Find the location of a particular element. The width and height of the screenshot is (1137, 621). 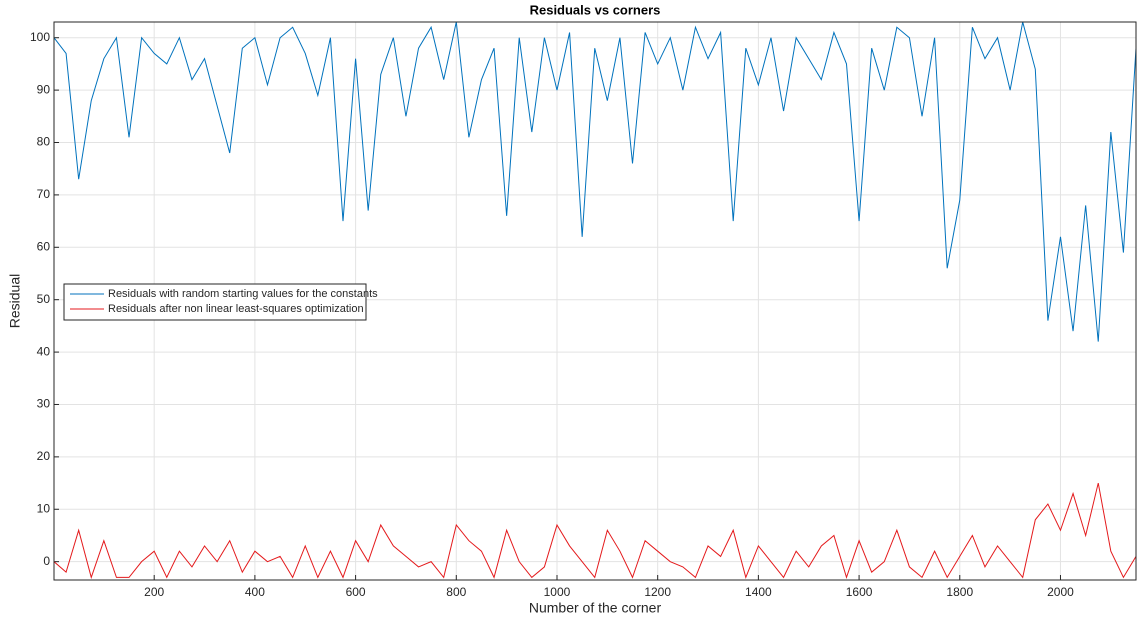

x-tick-label: 600 is located at coordinates (356, 592).